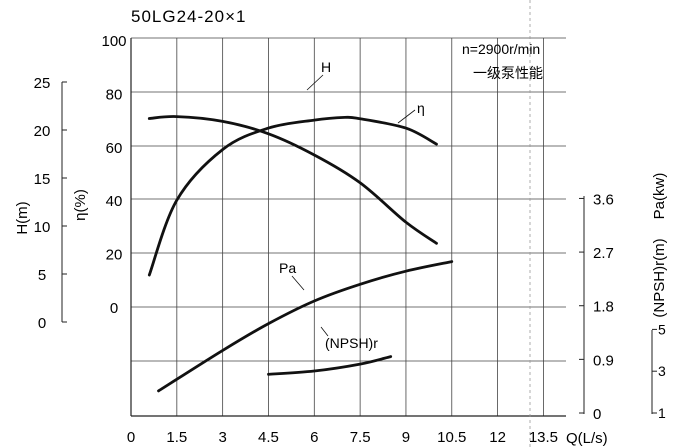 This screenshot has height=447, width=673. Describe the element at coordinates (188, 16) in the screenshot. I see `chart-title: 50LG24-20×1` at that location.